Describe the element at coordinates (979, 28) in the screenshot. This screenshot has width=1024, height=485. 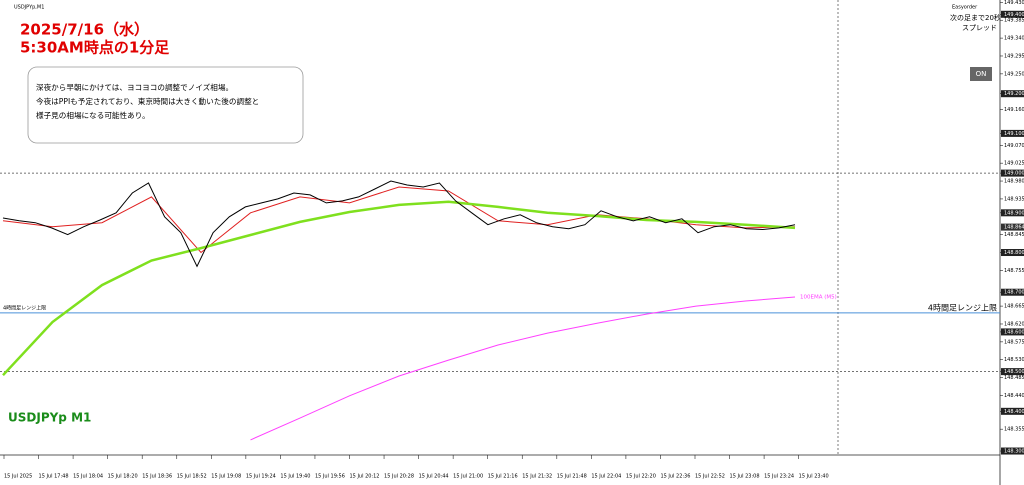
I see `panel-text: スプレッド` at that location.